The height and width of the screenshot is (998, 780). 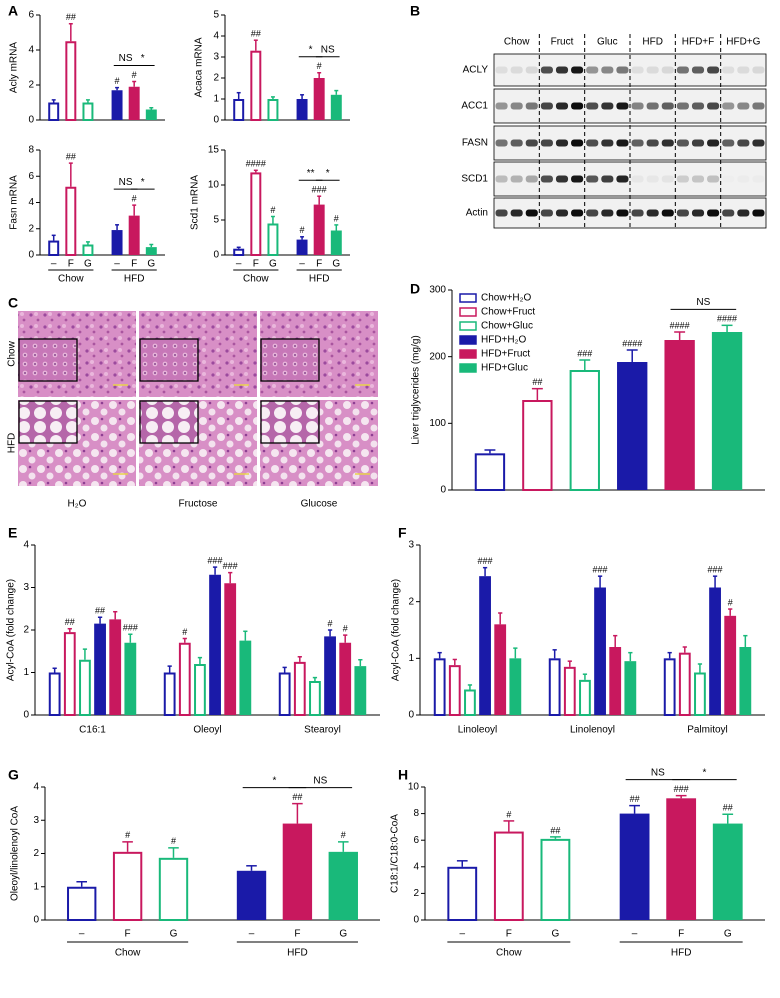 I want to click on y-axis-label: Acyl-CoA (fold change), so click(x=11, y=630).